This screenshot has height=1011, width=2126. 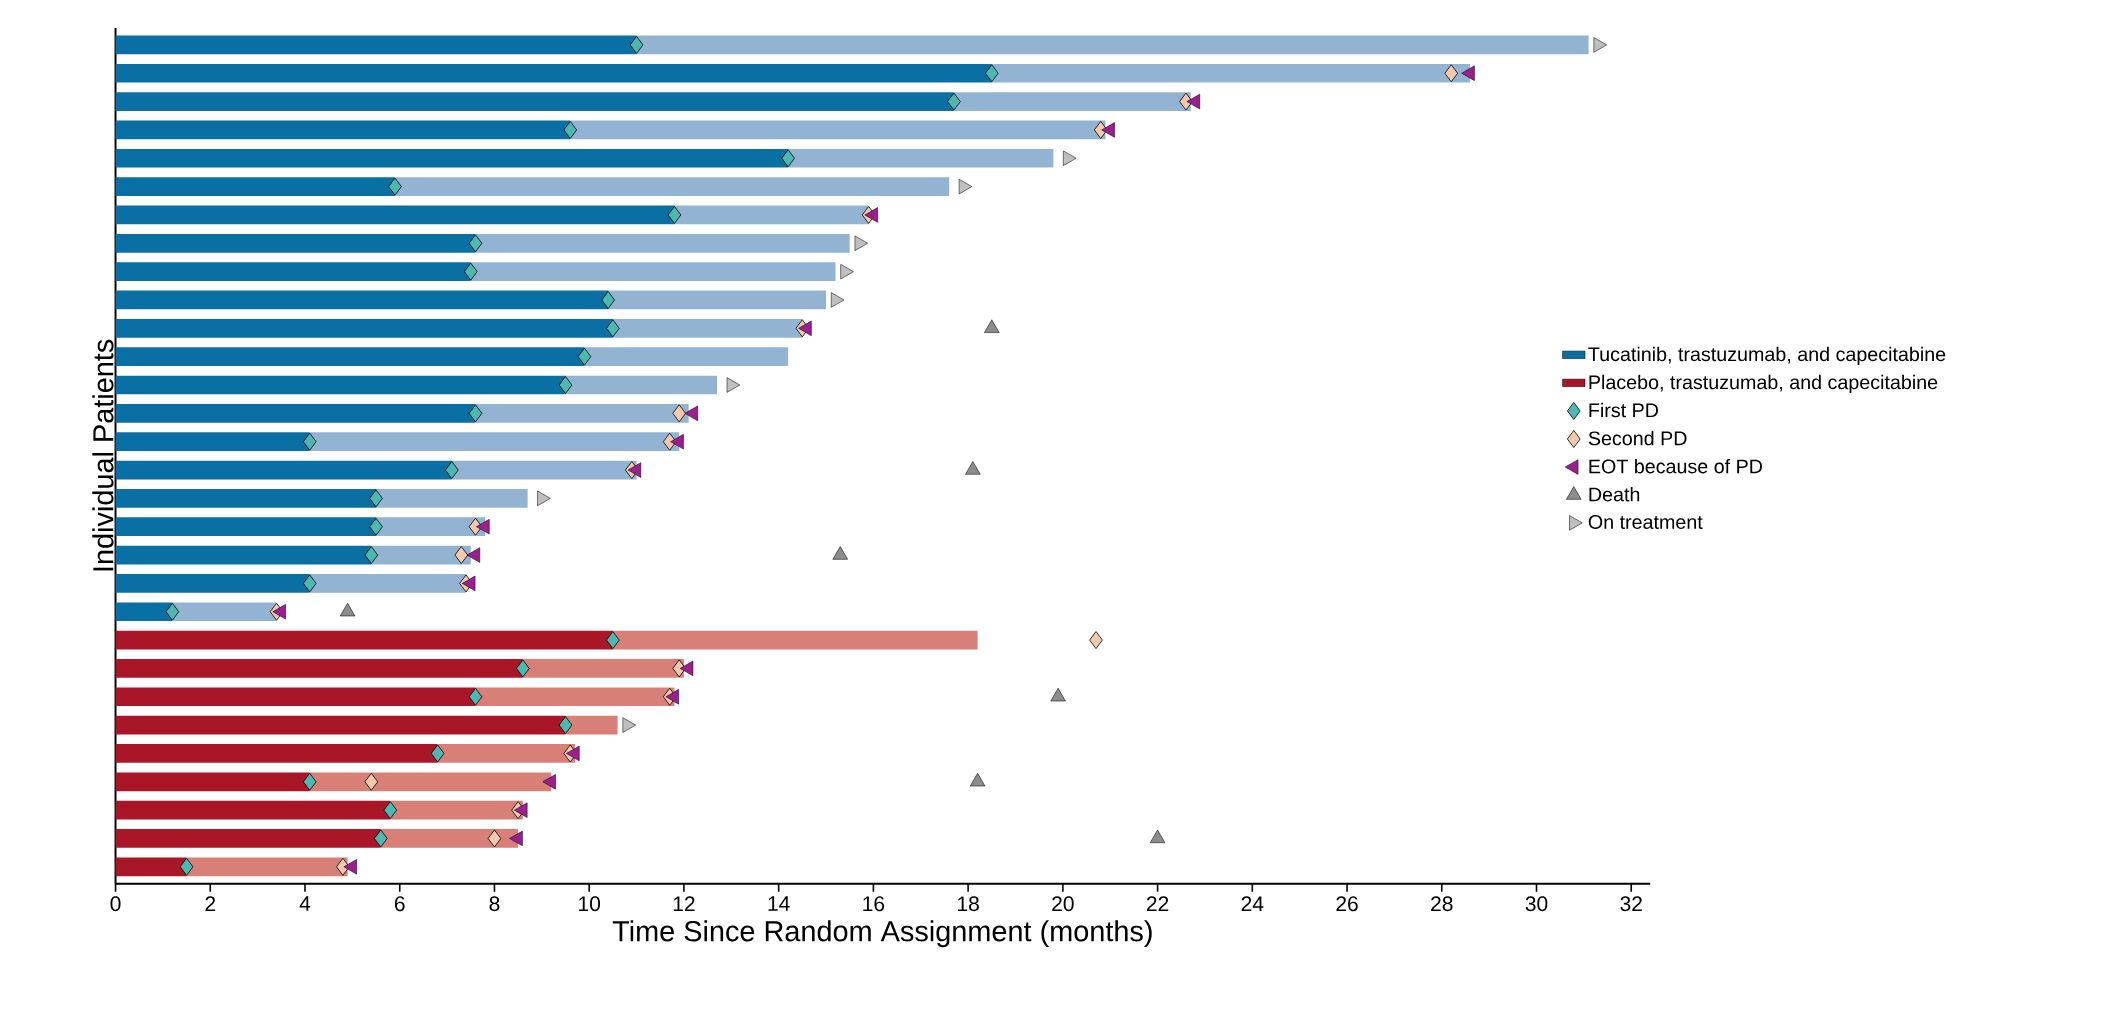 What do you see at coordinates (1645, 521) in the screenshot?
I see `legend-label: On treatment` at bounding box center [1645, 521].